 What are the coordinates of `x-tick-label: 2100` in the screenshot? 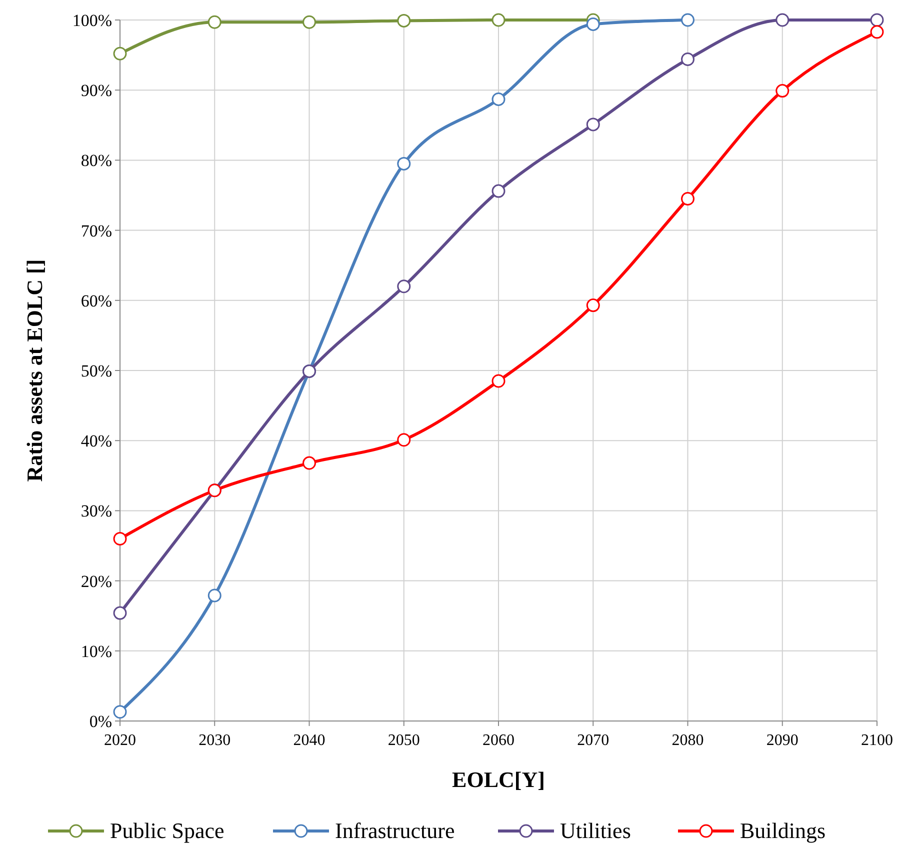 It's located at (877, 740).